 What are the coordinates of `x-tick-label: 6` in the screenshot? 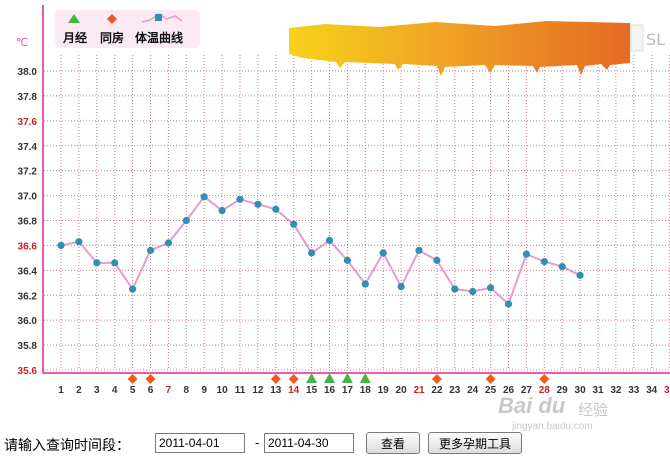 It's located at (151, 390).